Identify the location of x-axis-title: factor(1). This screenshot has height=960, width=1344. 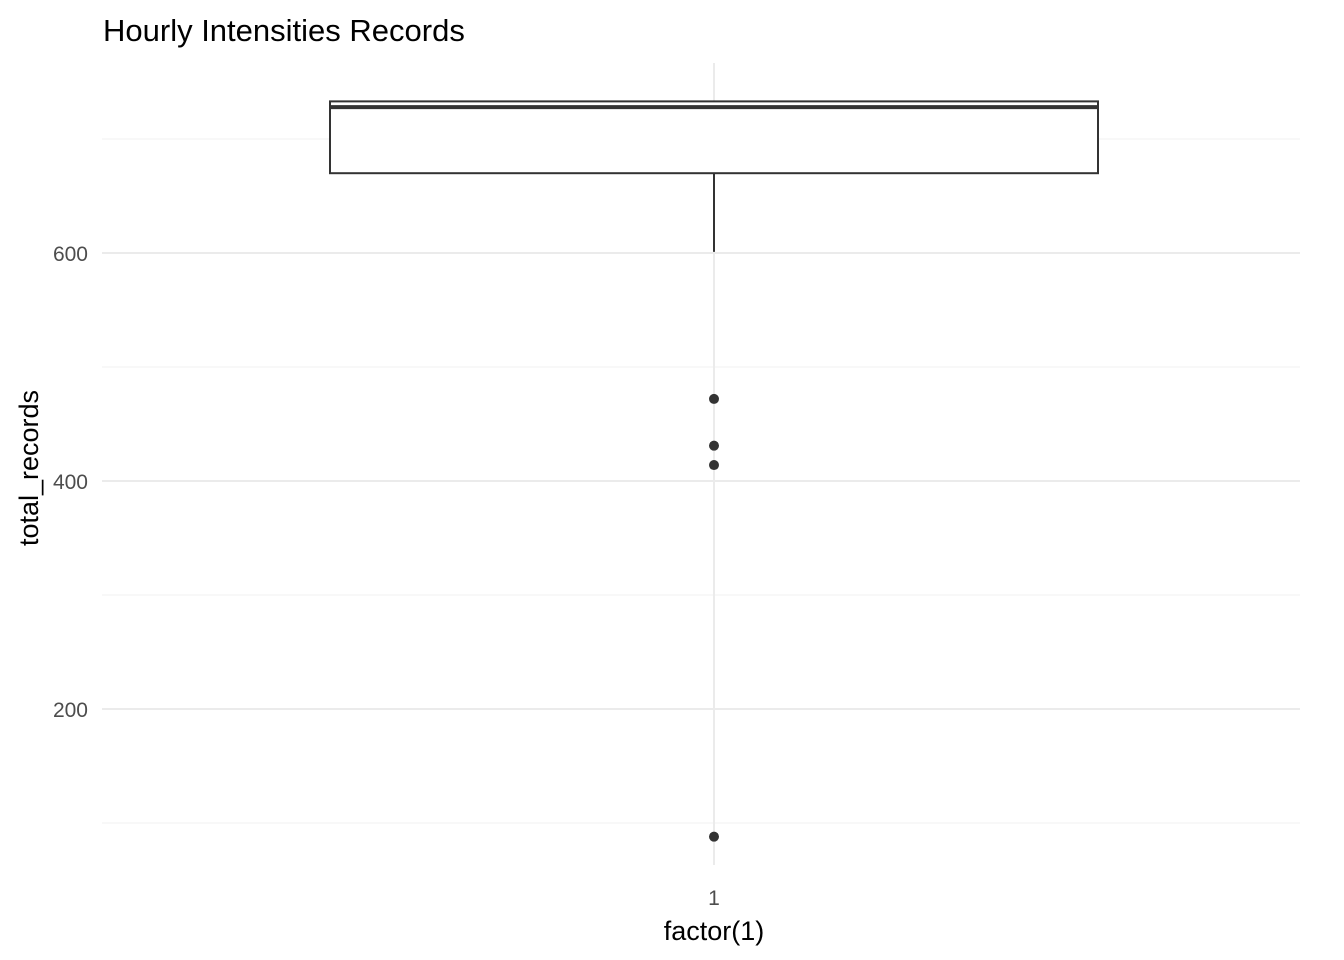
(714, 931).